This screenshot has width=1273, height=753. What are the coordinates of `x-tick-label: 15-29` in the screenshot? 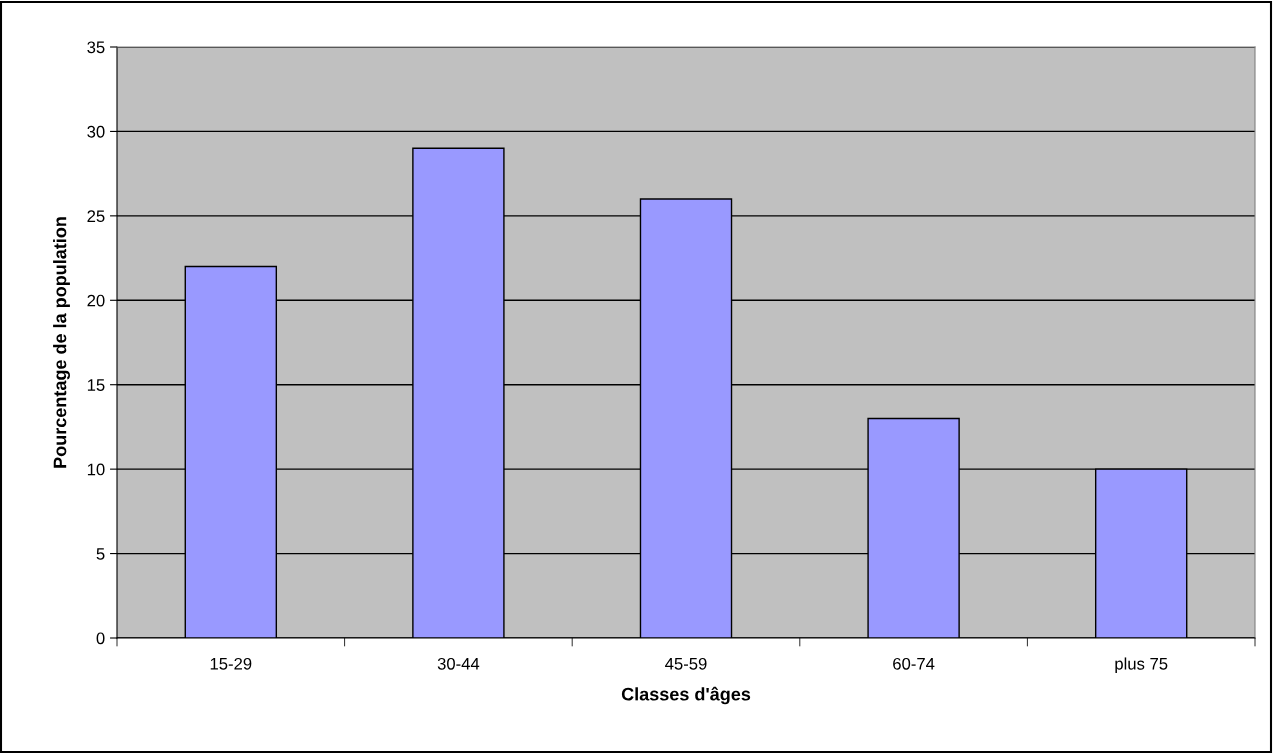 It's located at (231, 663).